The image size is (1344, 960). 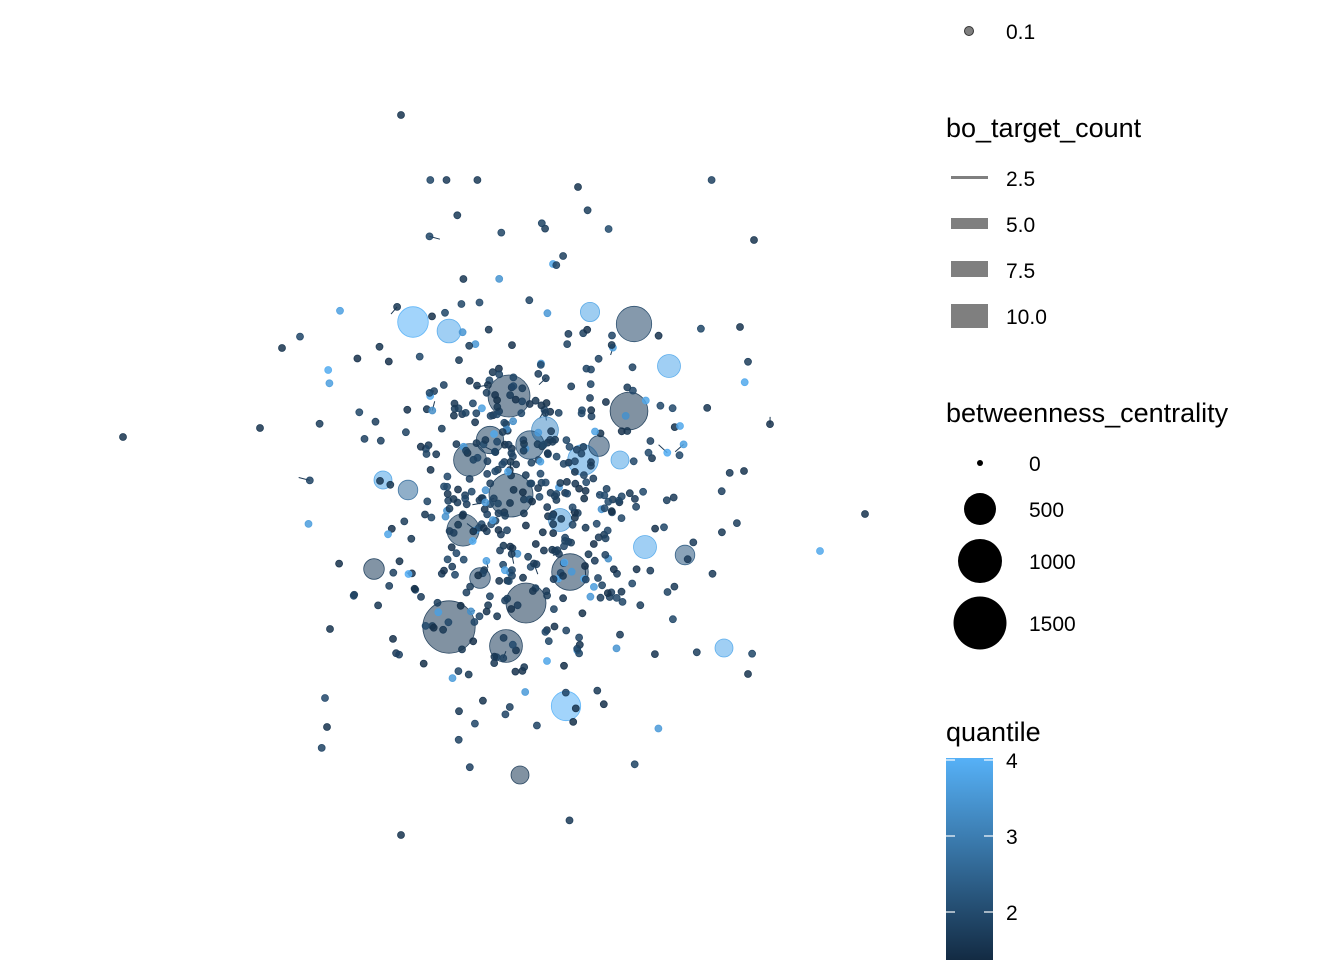 What do you see at coordinates (1087, 413) in the screenshot?
I see `legend-betweenness-title: betweenness_centrality` at bounding box center [1087, 413].